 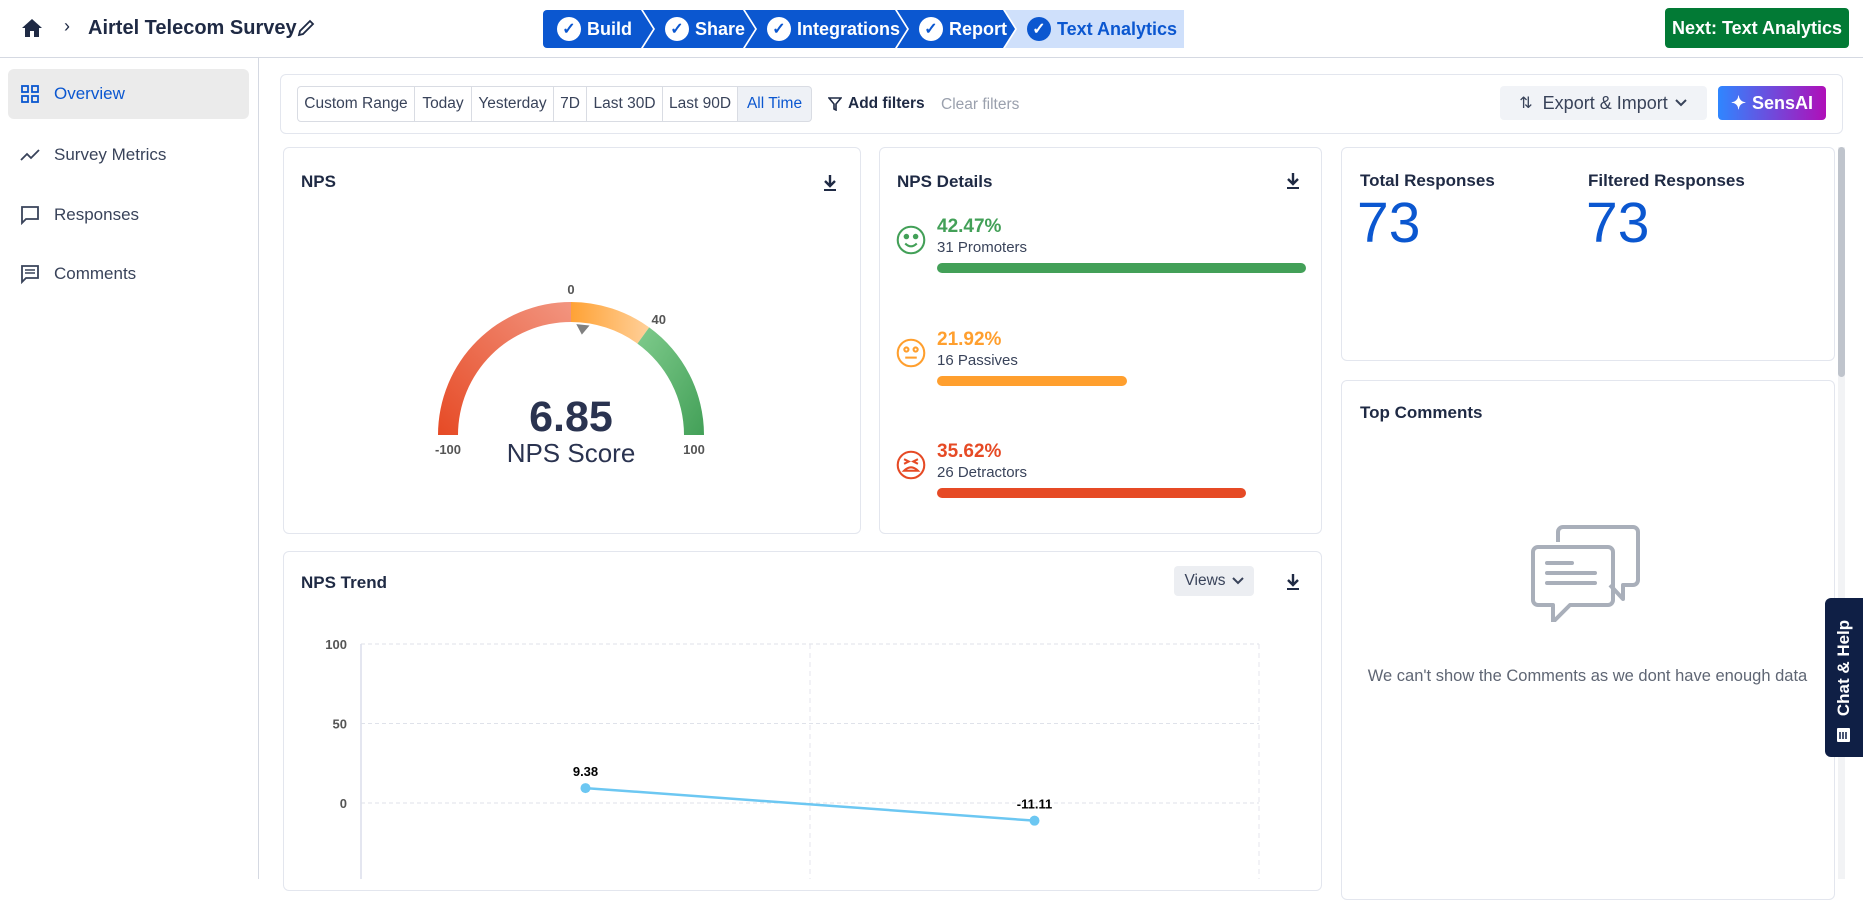 I want to click on top-comments-title: Top Comments, so click(x=1421, y=412).